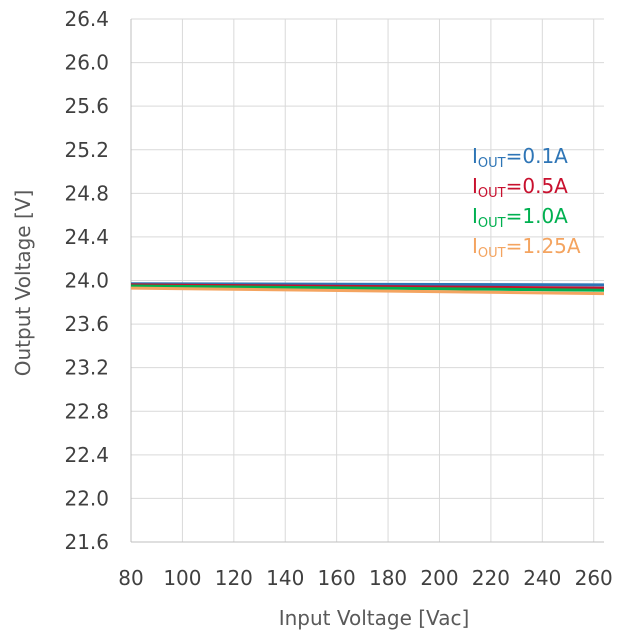 The height and width of the screenshot is (637, 617). Describe the element at coordinates (23, 283) in the screenshot. I see `y-axis-title: Output Voltage [V]` at that location.